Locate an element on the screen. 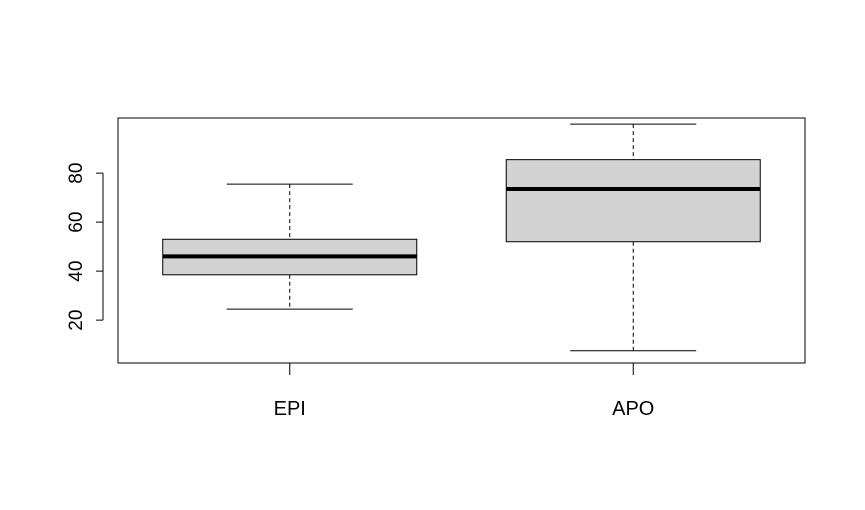  x-tick-label: EPI is located at coordinates (290, 409).